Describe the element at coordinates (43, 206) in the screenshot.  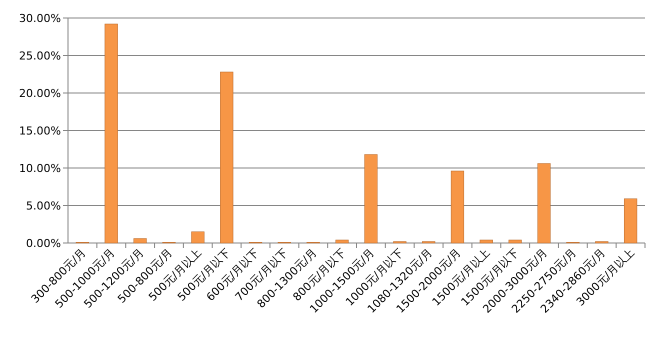
I see `y-tick-label: 5.00%` at that location.